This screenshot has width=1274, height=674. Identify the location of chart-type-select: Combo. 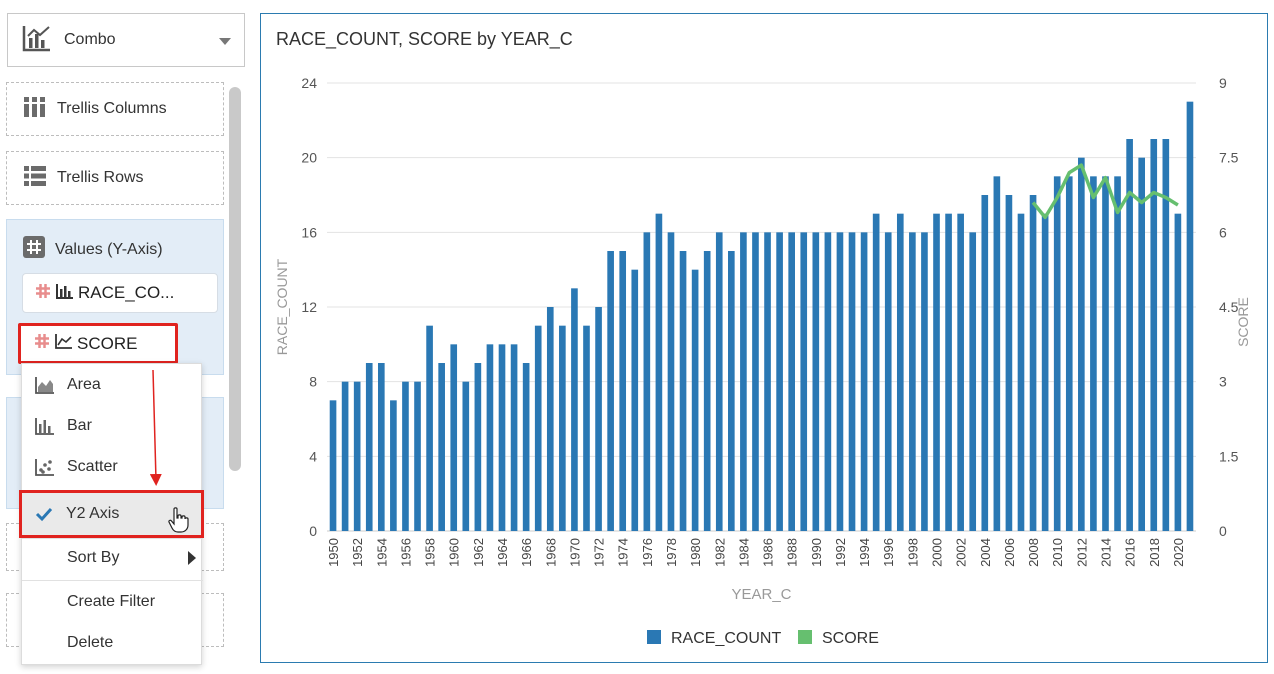
(126, 40).